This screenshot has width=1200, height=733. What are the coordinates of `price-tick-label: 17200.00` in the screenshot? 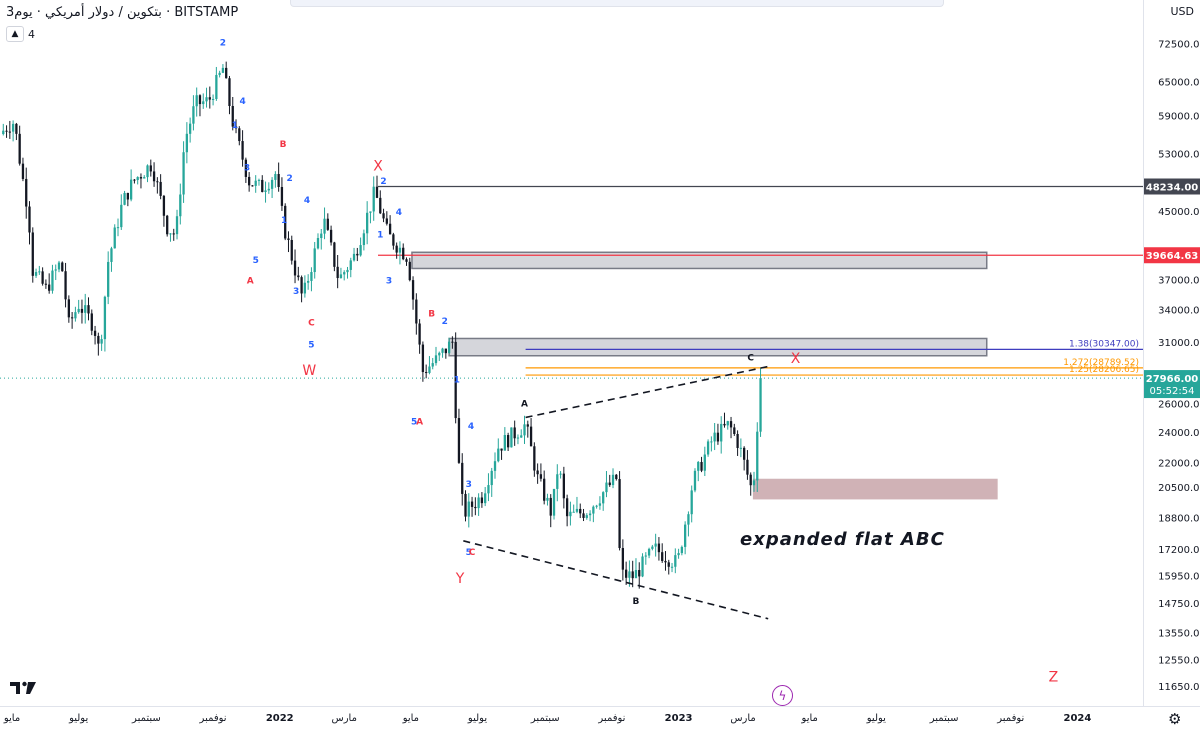 It's located at (1179, 550).